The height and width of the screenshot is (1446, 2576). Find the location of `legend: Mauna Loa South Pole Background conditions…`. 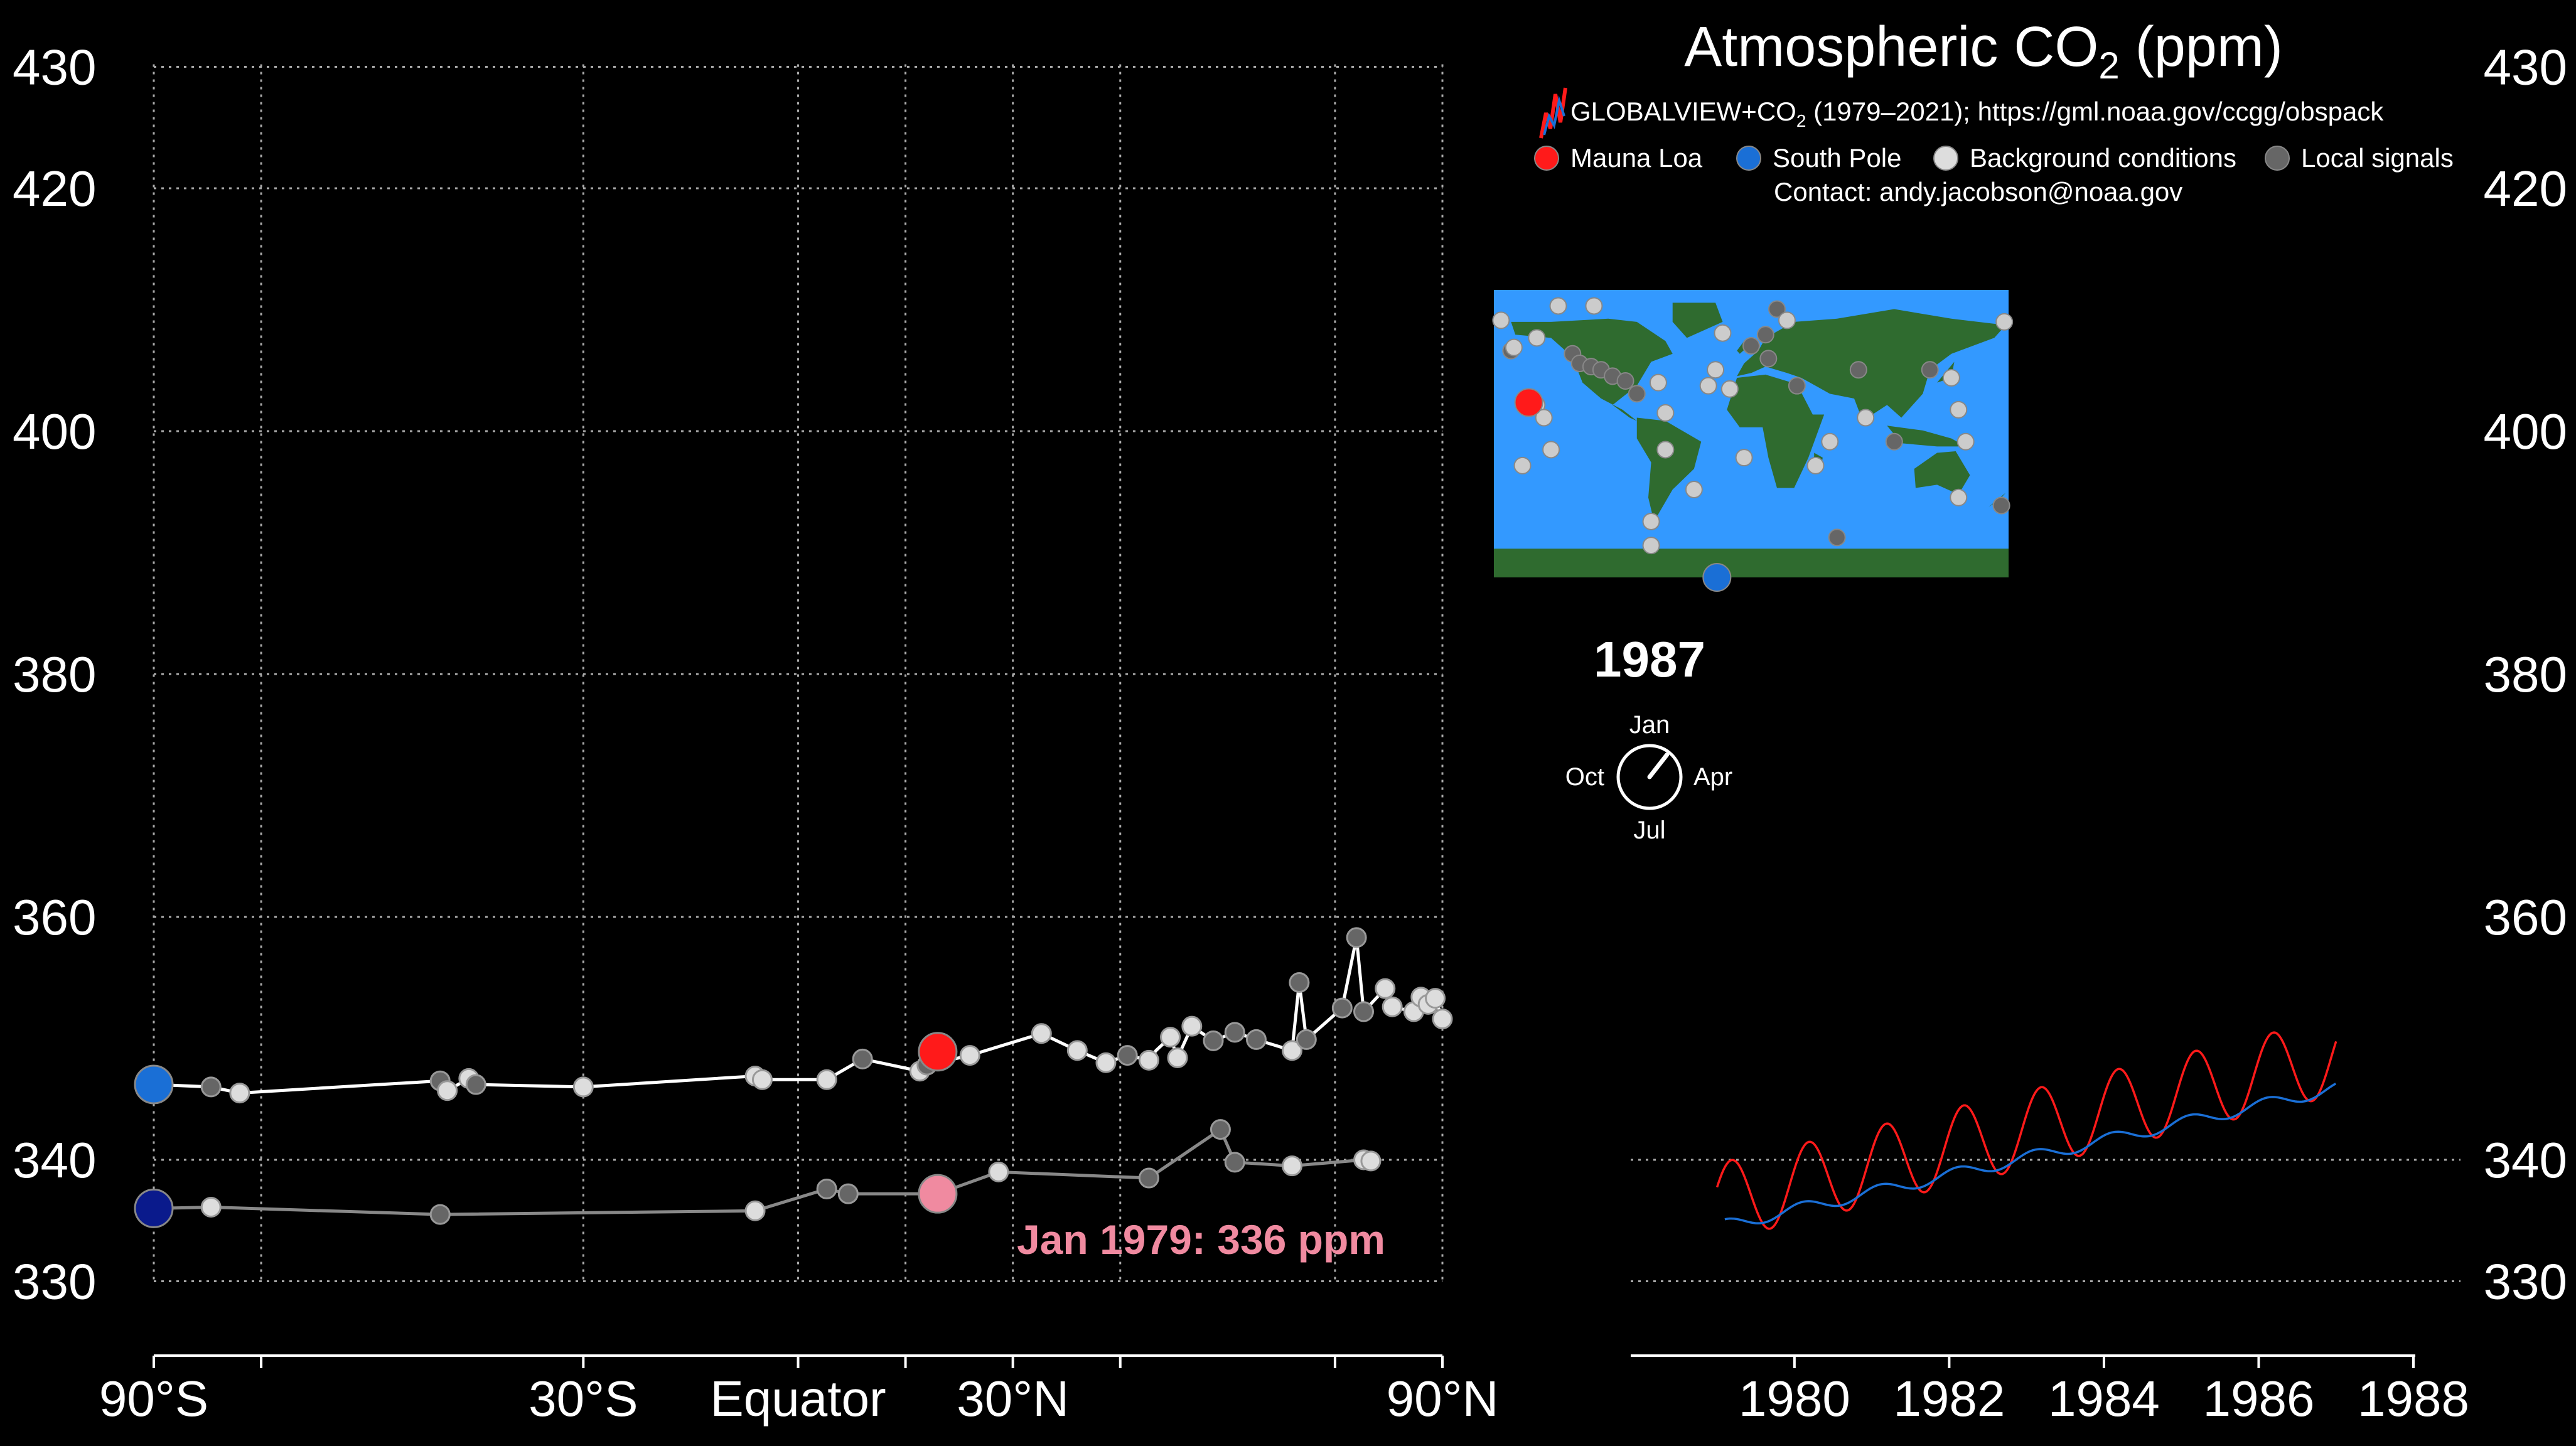

legend: Mauna Loa South Pole Background conditions… is located at coordinates (1994, 158).